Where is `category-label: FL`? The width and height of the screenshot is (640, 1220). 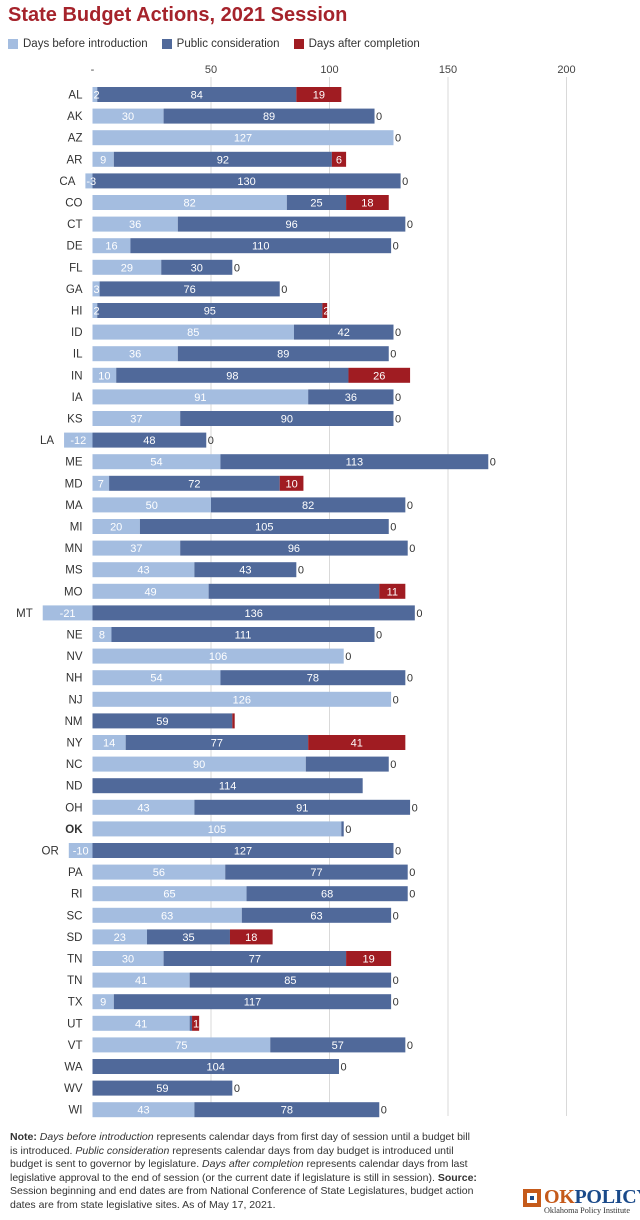 category-label: FL is located at coordinates (76, 268).